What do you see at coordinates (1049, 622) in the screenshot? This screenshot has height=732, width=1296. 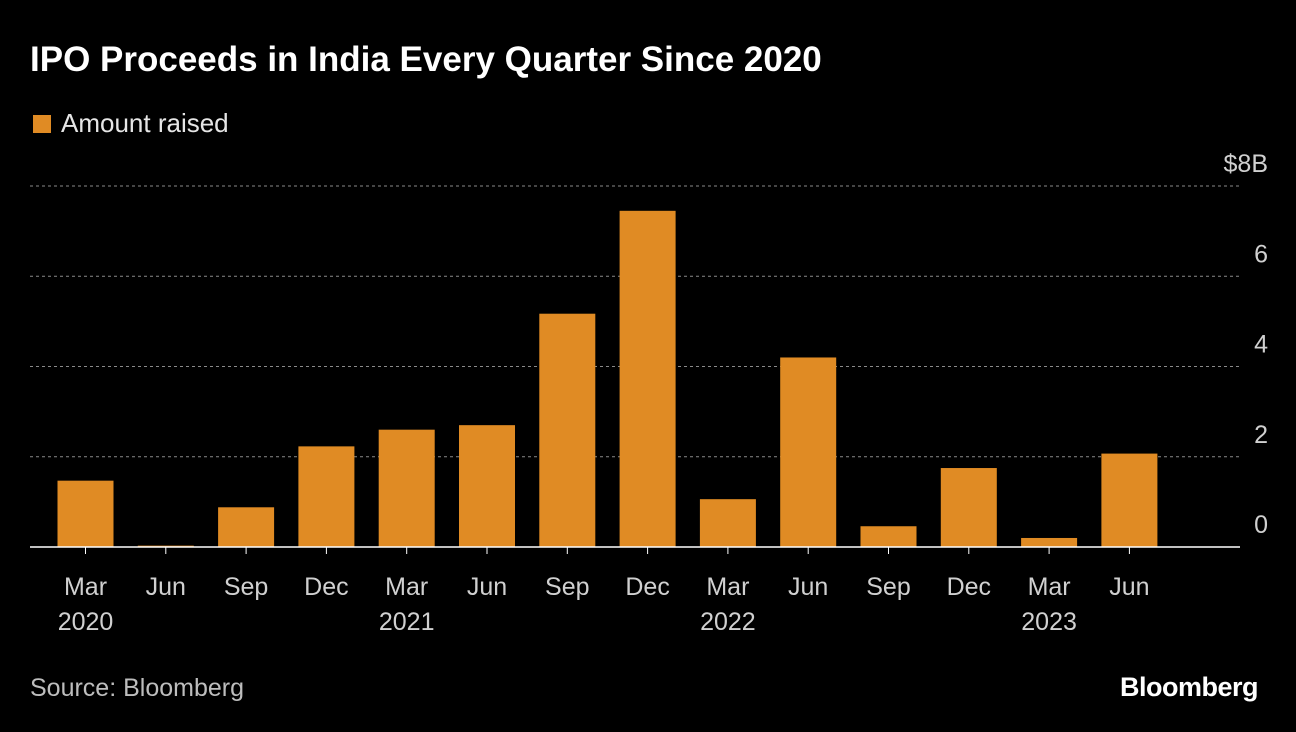 I see `x-year-label: 2023` at bounding box center [1049, 622].